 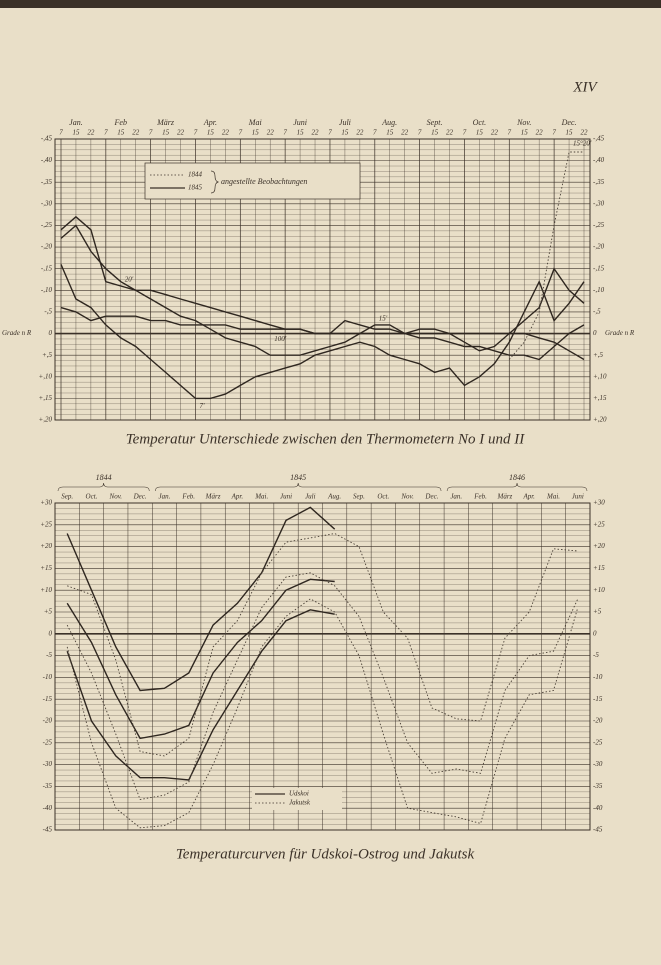 I want to click on x-tick-label: Feb., so click(x=188, y=497).